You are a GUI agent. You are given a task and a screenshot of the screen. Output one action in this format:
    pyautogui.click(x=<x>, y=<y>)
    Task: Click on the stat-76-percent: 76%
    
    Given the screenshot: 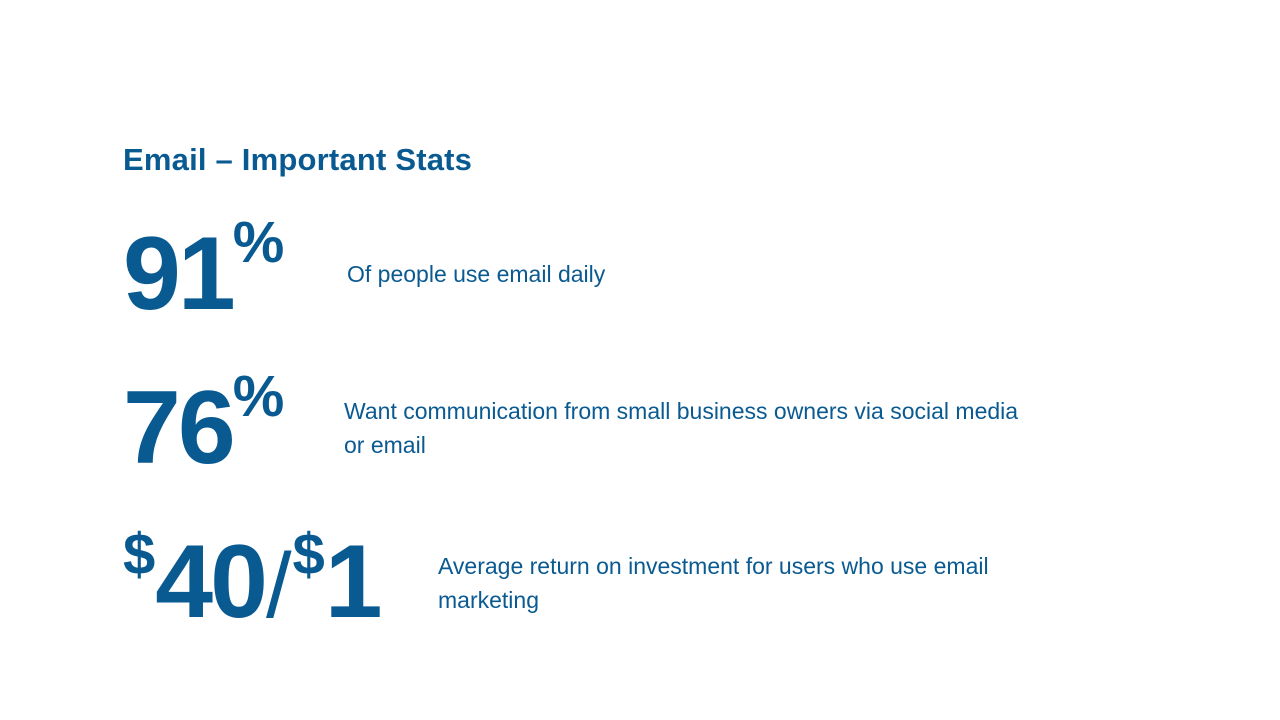 What is the action you would take?
    pyautogui.click(x=203, y=424)
    